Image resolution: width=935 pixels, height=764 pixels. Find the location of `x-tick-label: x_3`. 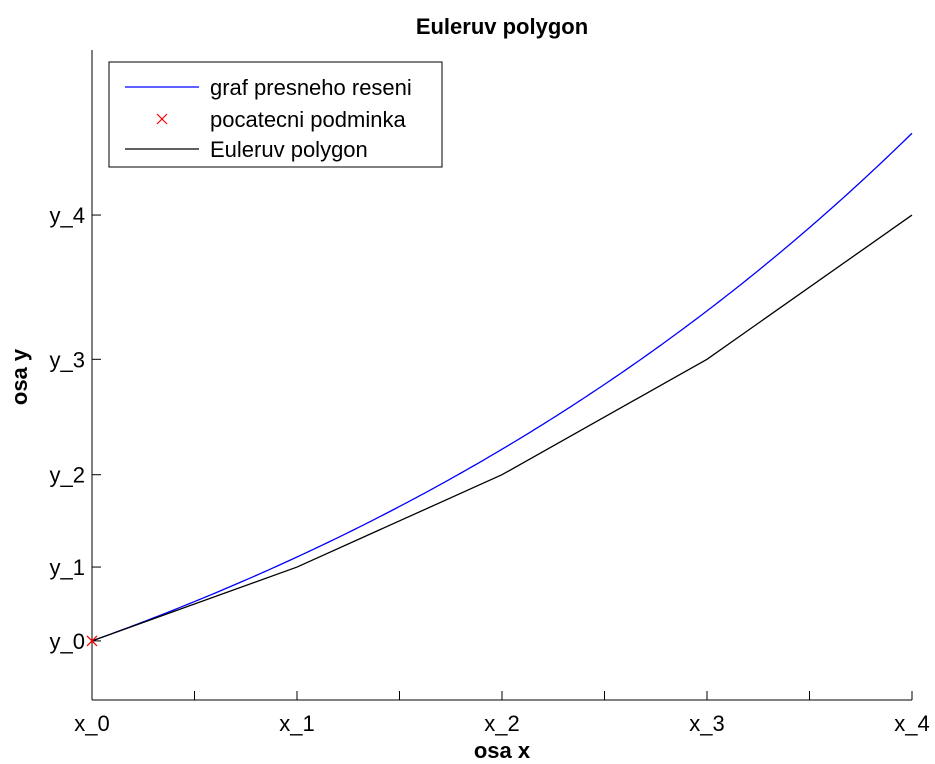

x-tick-label: x_3 is located at coordinates (706, 723).